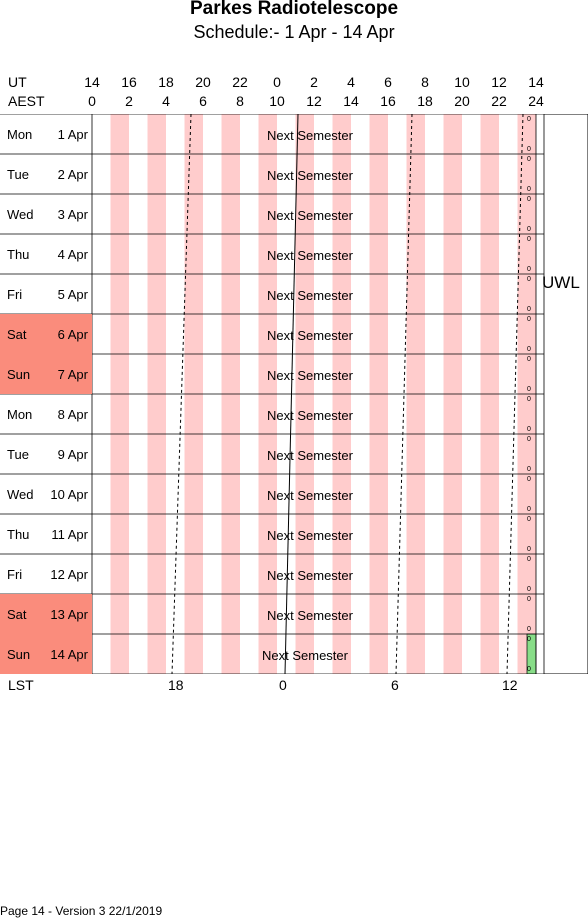 The height and width of the screenshot is (919, 588). Describe the element at coordinates (283, 685) in the screenshot. I see `lst-tick: 0` at that location.